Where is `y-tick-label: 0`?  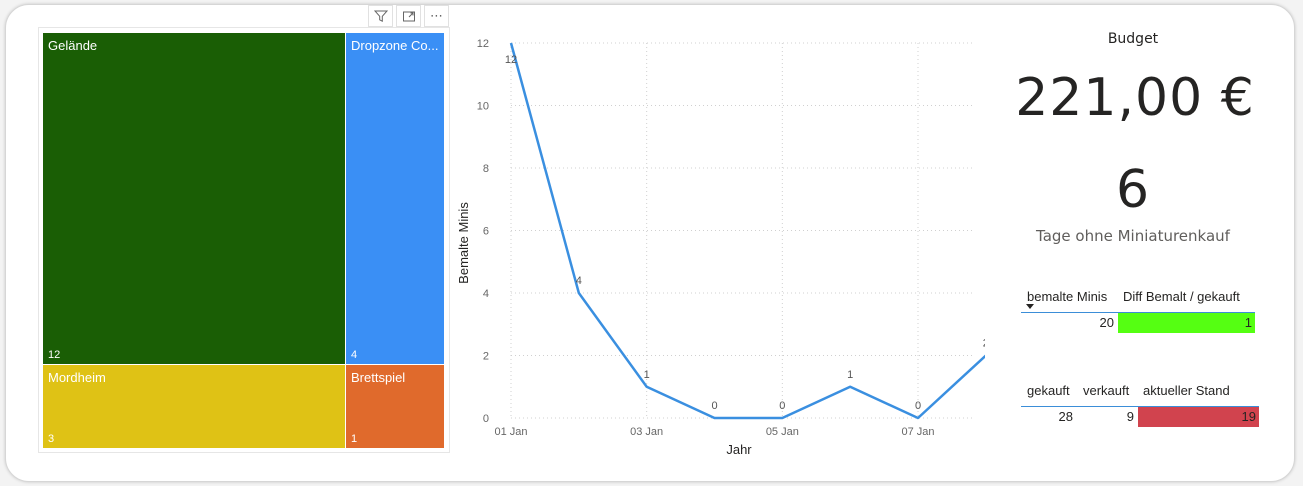
y-tick-label: 0 is located at coordinates (486, 419).